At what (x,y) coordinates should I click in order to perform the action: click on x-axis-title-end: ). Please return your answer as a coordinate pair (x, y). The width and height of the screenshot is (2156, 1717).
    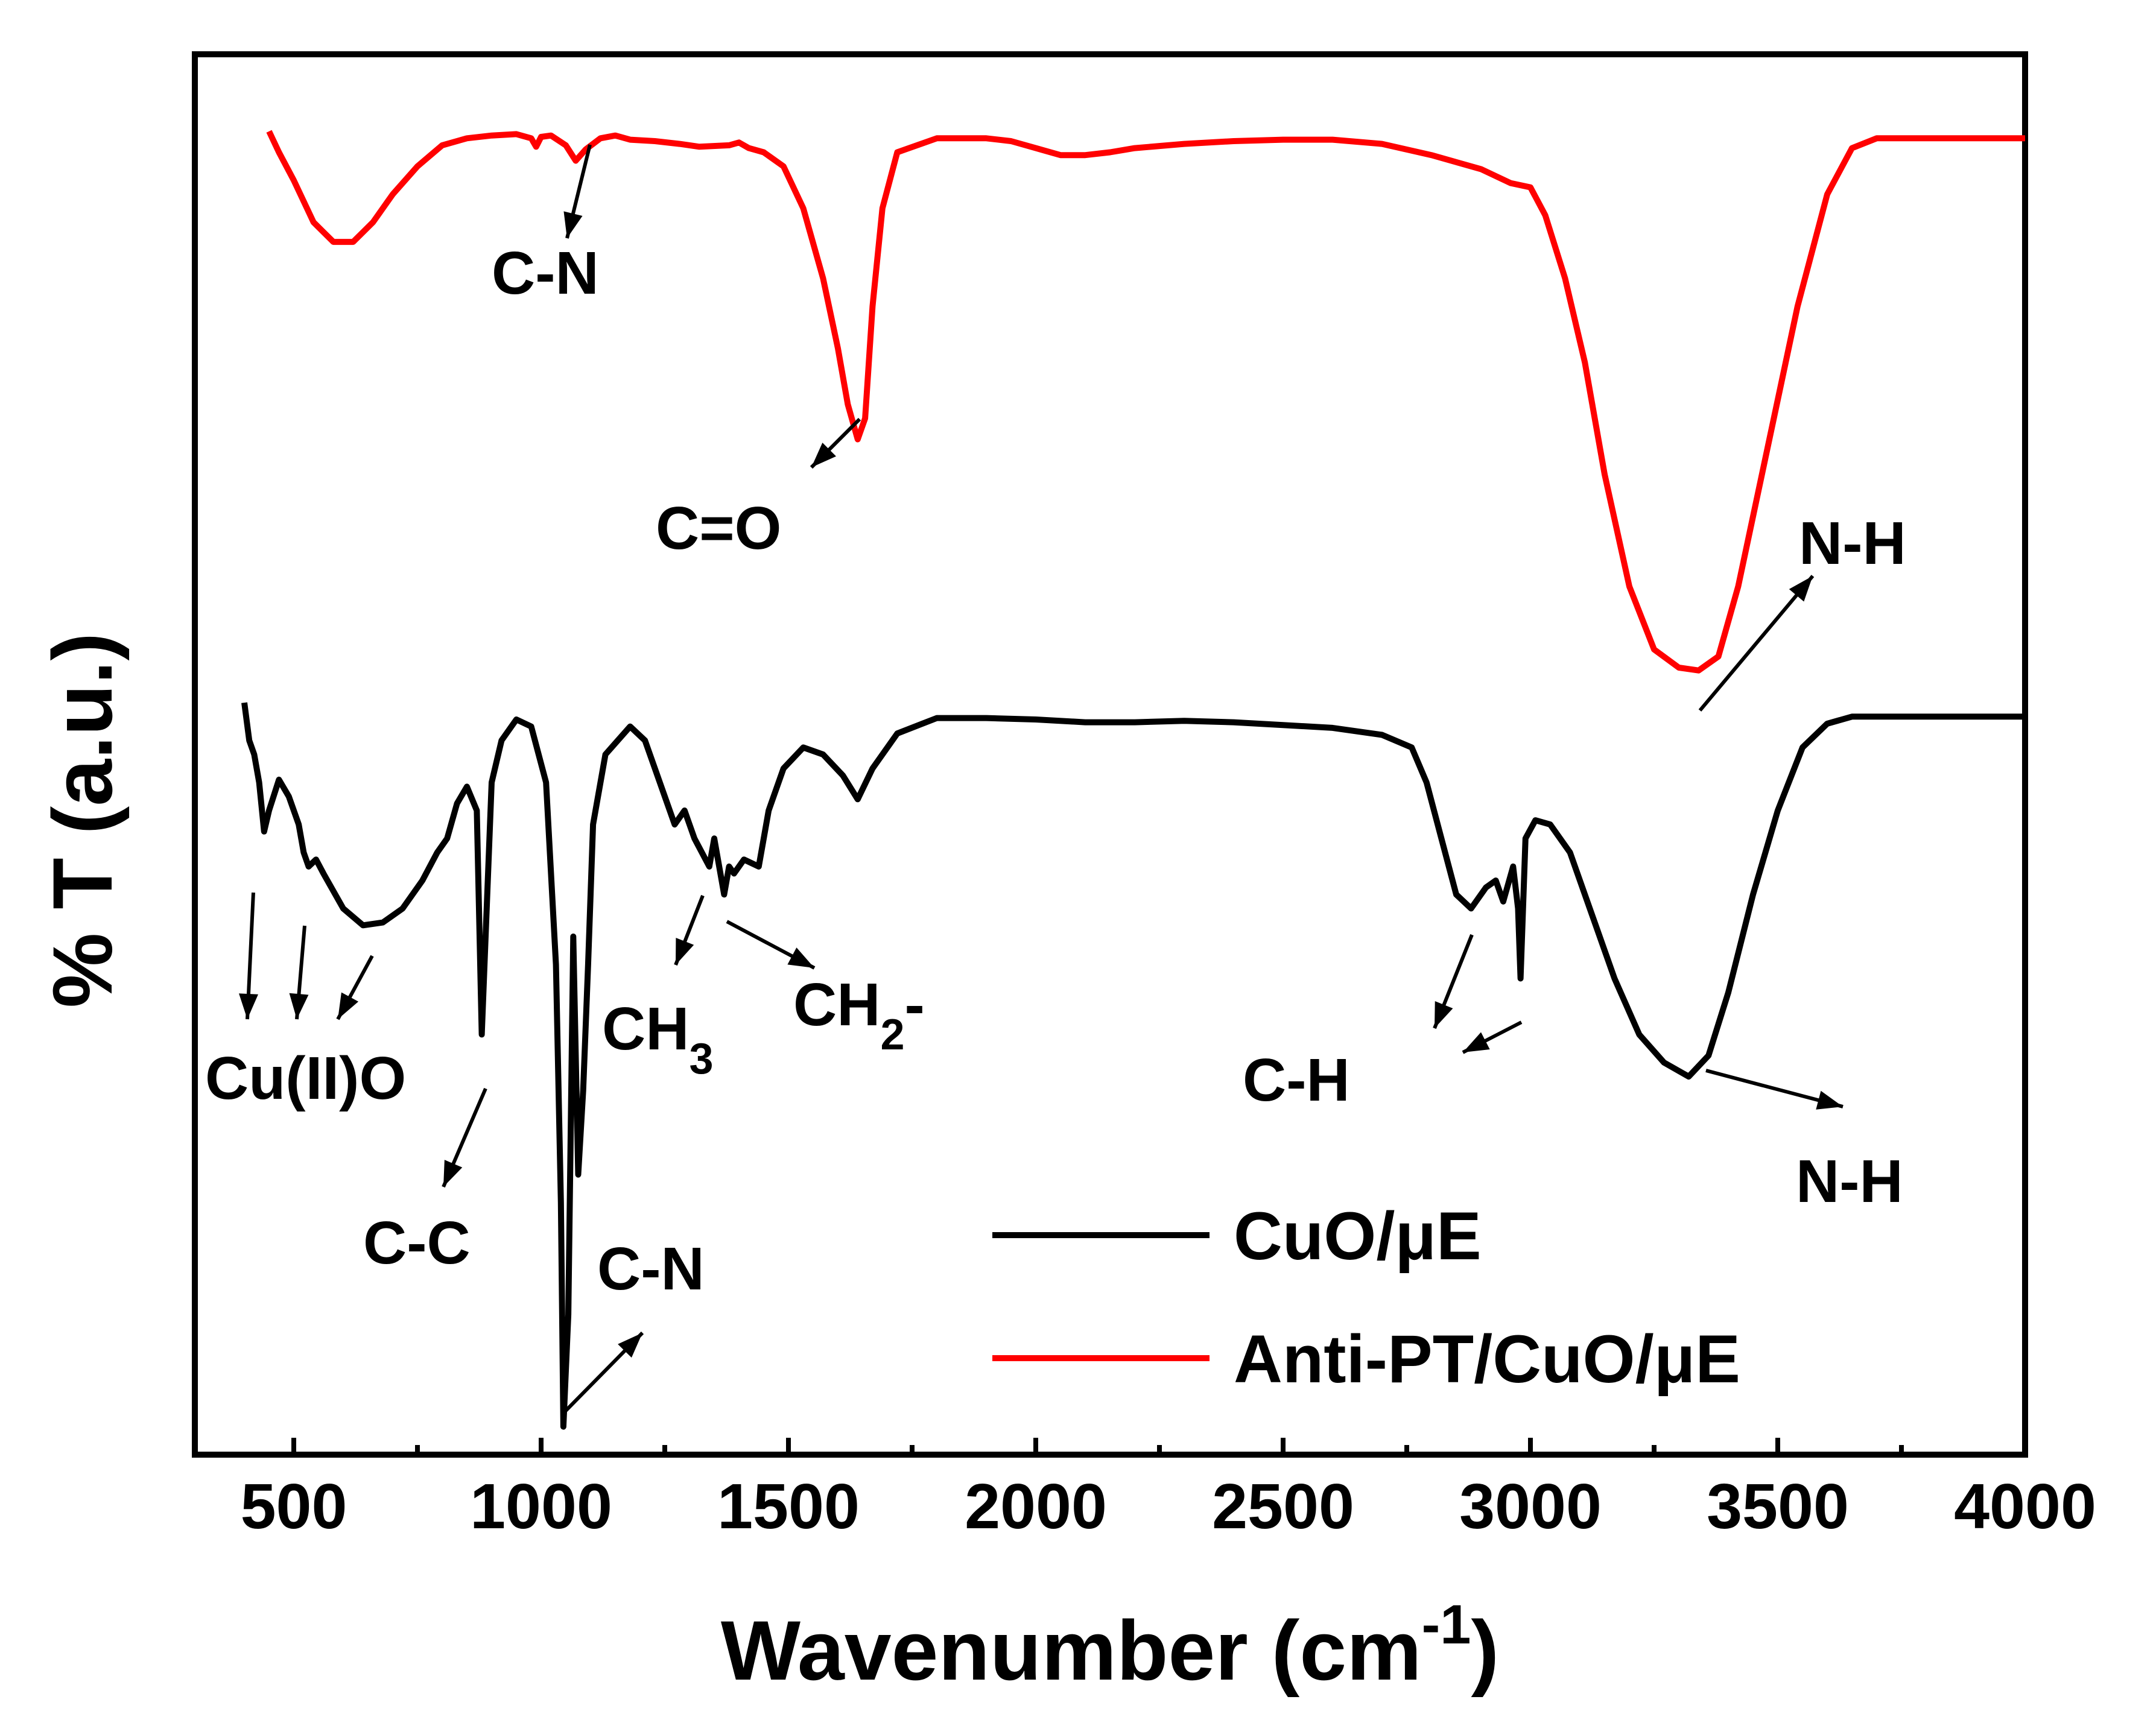
    Looking at the image, I should click on (1485, 1650).